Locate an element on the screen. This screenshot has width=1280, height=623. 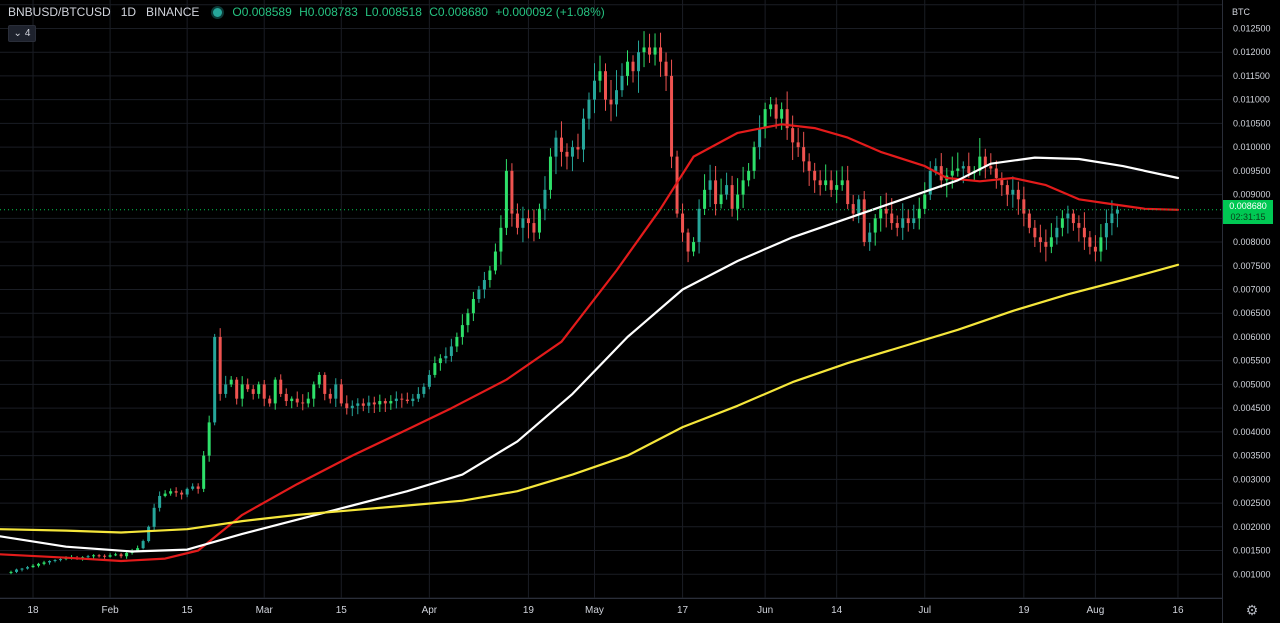
x-tick-label: 18 is located at coordinates (33, 610).